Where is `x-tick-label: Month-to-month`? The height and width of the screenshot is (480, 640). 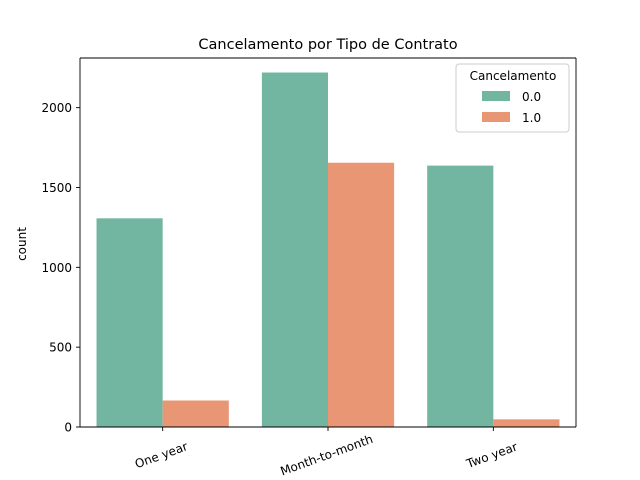
x-tick-label: Month-to-month is located at coordinates (326, 455).